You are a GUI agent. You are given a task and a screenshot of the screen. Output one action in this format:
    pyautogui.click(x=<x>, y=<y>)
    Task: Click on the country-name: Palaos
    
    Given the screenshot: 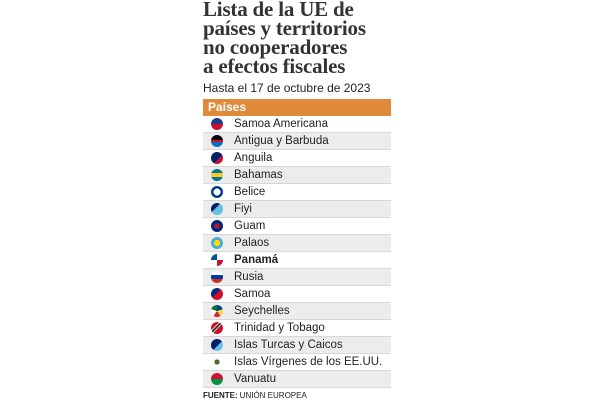 What is the action you would take?
    pyautogui.click(x=252, y=243)
    